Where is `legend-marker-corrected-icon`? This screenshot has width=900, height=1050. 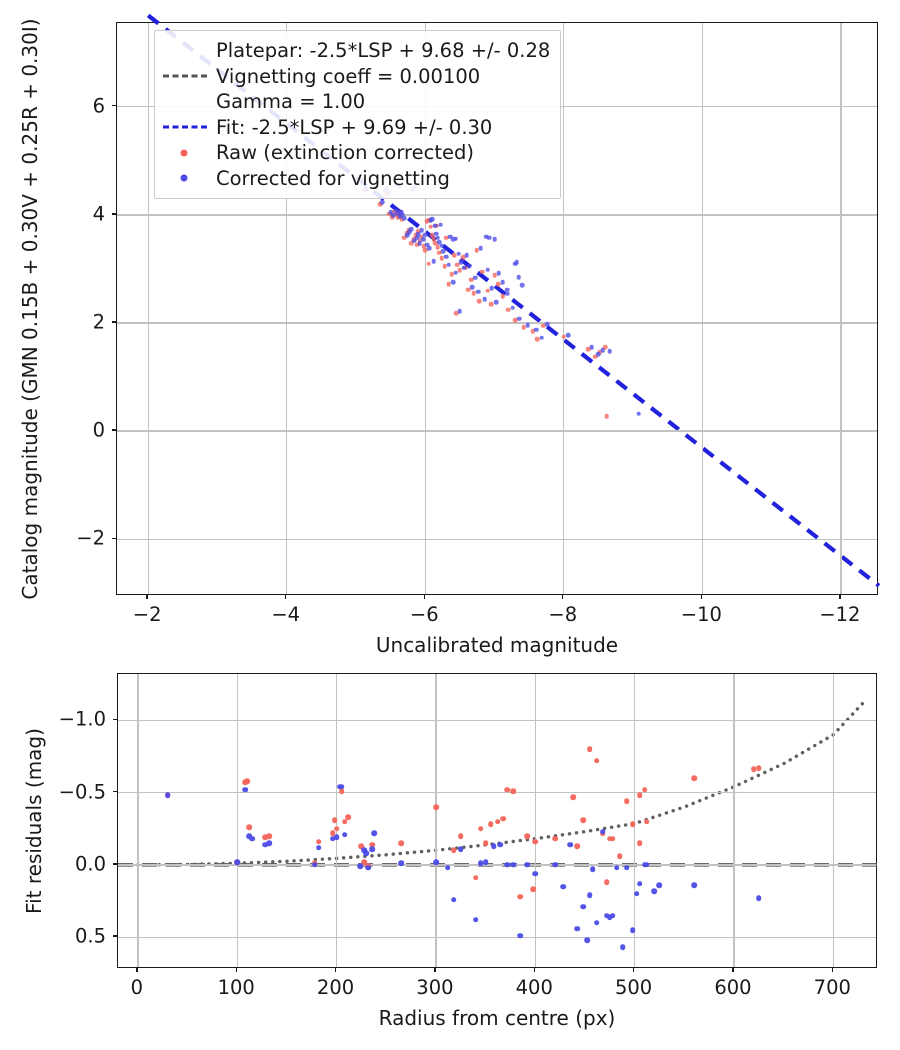 legend-marker-corrected-icon is located at coordinates (185, 178).